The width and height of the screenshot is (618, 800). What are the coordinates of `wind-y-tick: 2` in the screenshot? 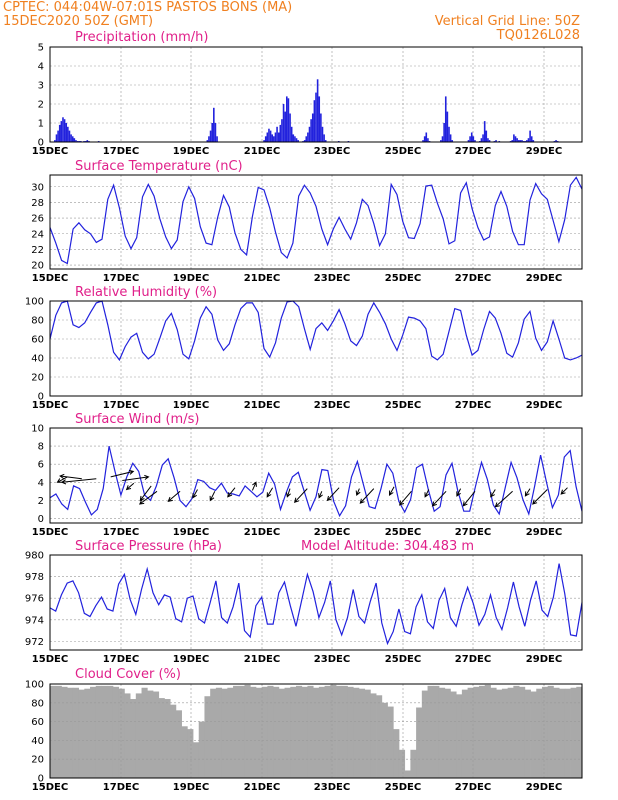 It's located at (41, 501).